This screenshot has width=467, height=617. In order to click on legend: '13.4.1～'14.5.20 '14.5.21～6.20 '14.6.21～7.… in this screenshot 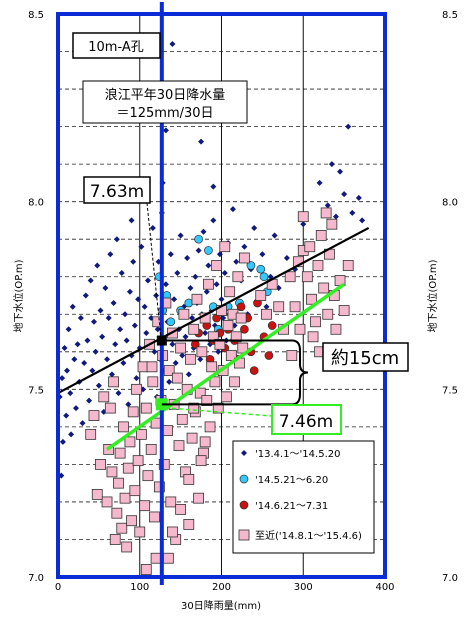, I will do `click(303, 497)`.